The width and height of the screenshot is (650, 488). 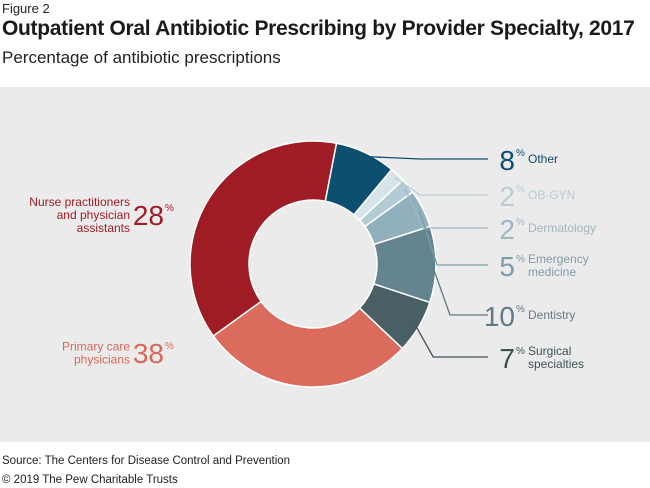 I want to click on category-label-dermatology: Dermatology, so click(x=562, y=228).